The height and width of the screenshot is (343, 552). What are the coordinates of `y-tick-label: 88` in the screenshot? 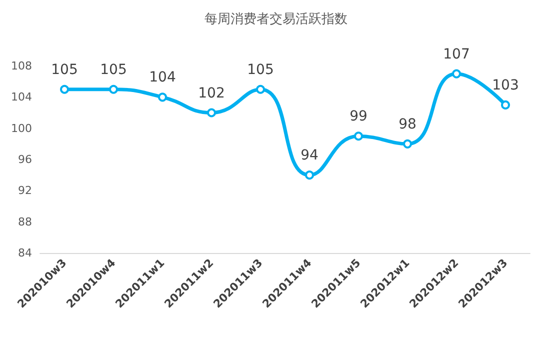 It's located at (25, 221).